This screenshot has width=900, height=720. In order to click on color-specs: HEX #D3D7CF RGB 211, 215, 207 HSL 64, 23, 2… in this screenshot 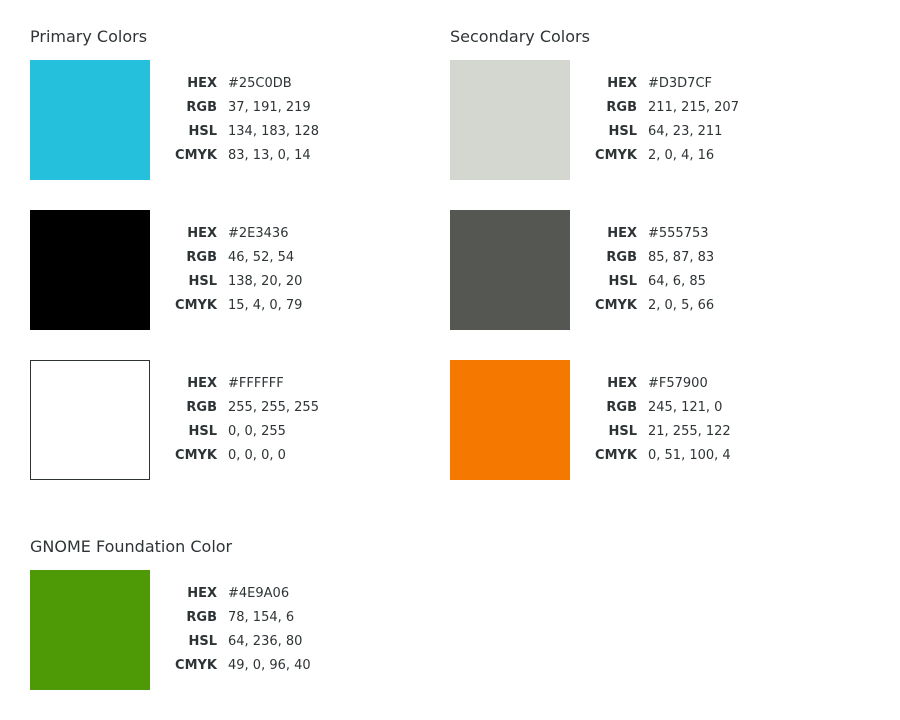, I will do `click(700, 120)`.